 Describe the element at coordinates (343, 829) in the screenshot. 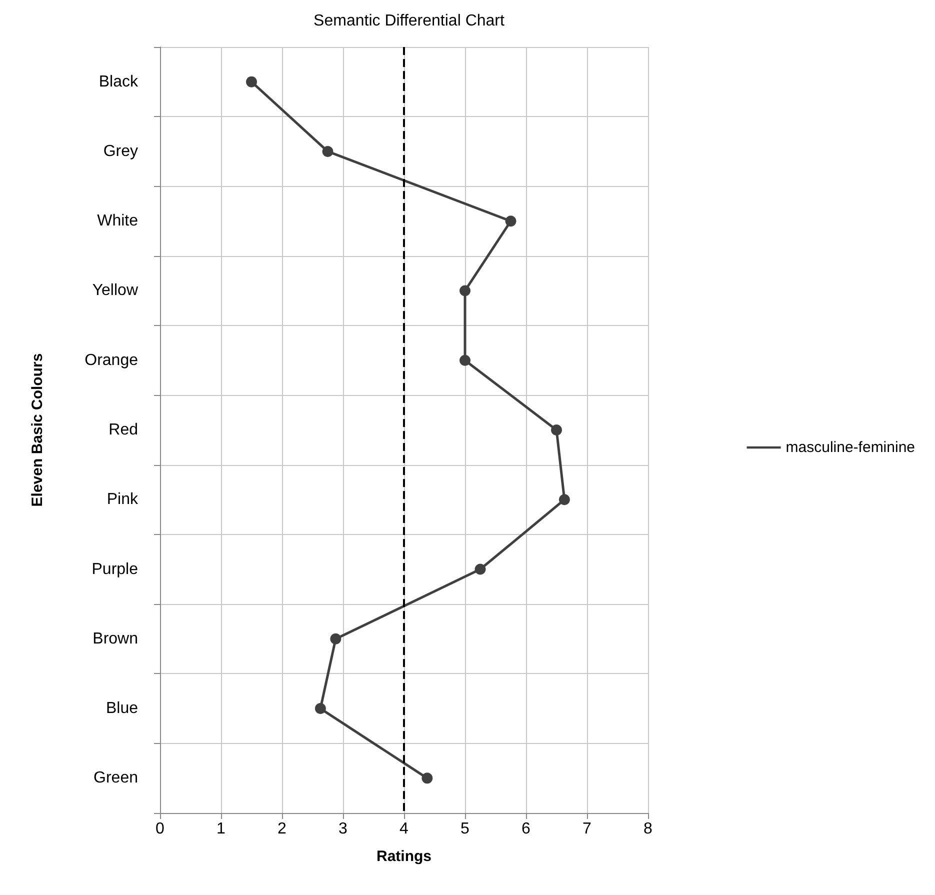

I see `x-tick-label: 3` at that location.